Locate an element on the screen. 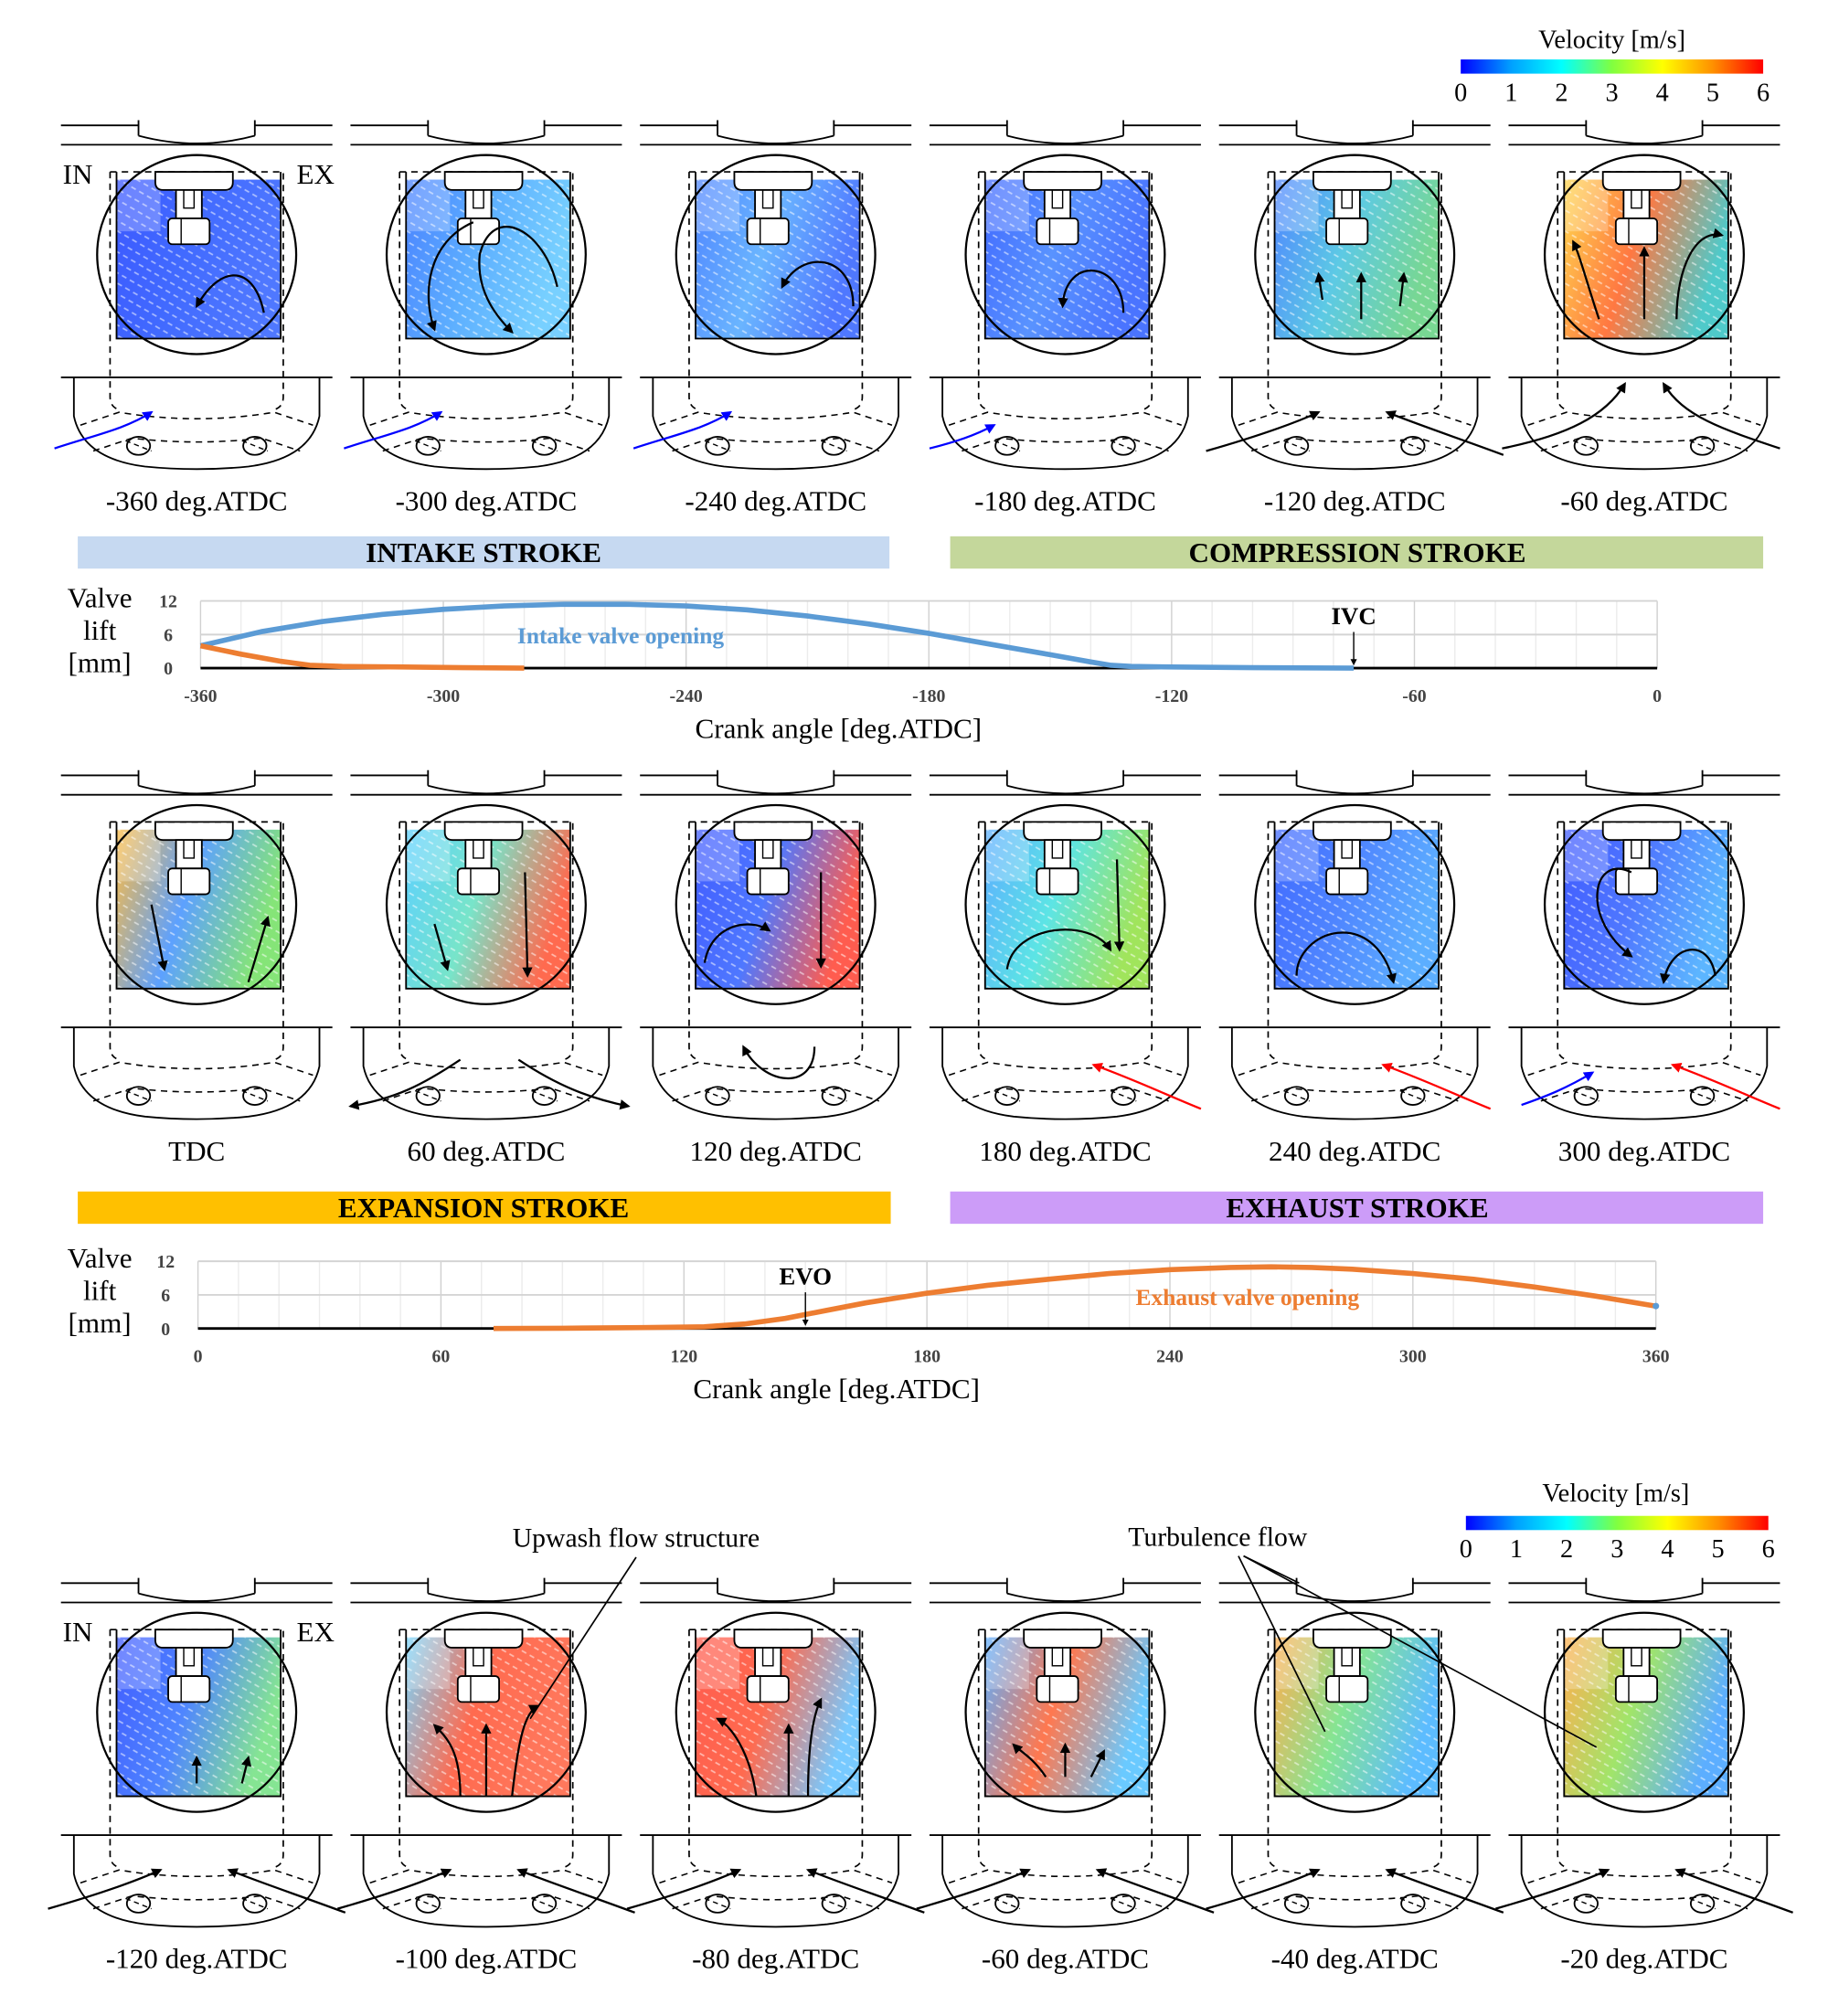 Image resolution: width=1828 pixels, height=2016 pixels. colorbar-tick-label: 4 is located at coordinates (1667, 1550).